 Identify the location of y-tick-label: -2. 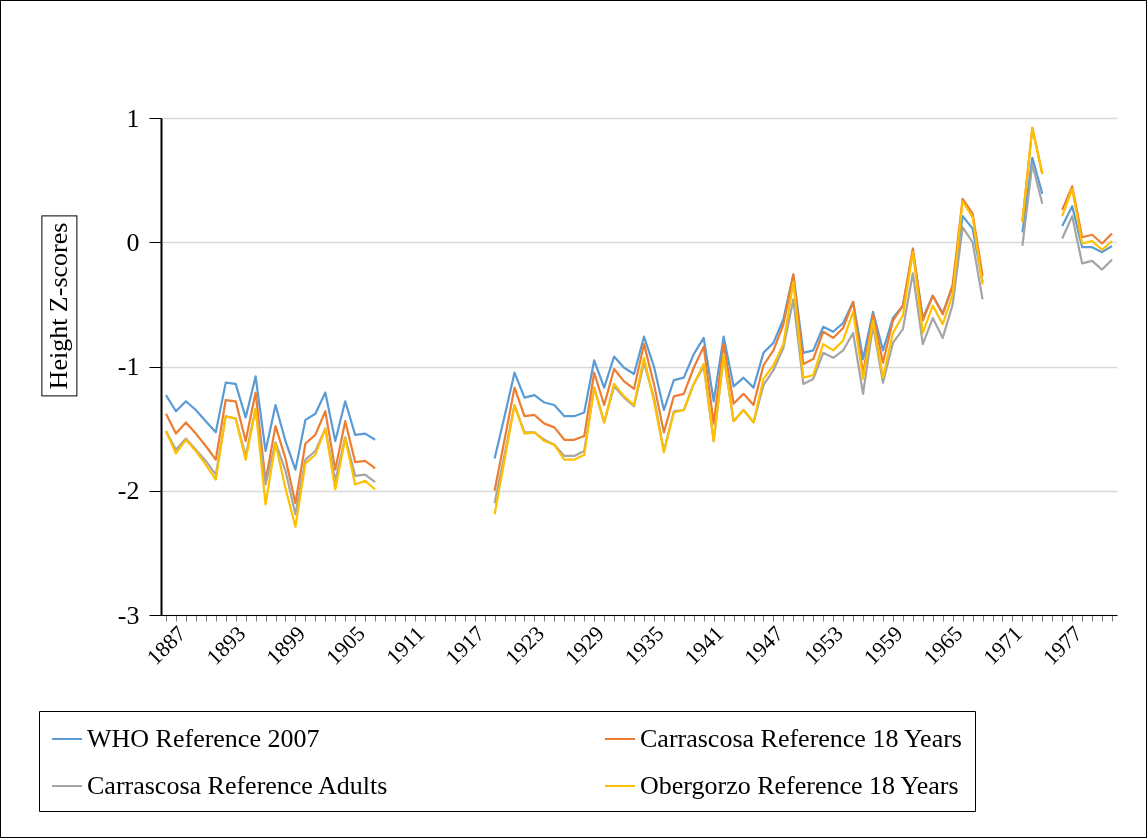
(128, 491).